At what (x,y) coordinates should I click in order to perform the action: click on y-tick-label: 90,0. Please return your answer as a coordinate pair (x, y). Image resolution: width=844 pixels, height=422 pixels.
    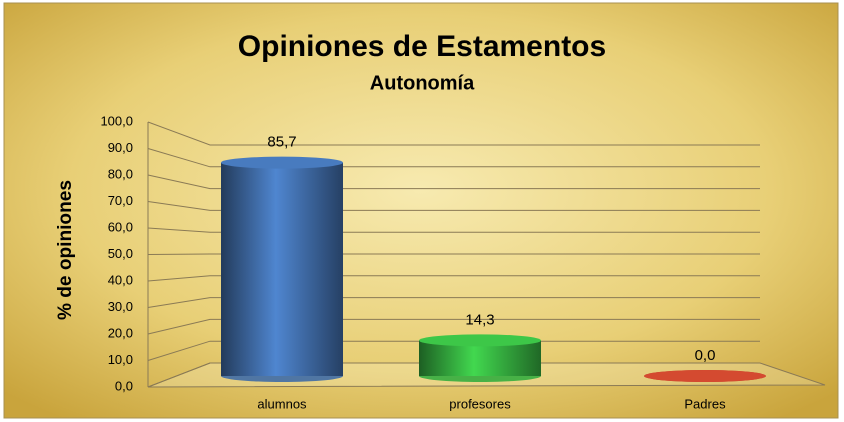
    Looking at the image, I should click on (120, 147).